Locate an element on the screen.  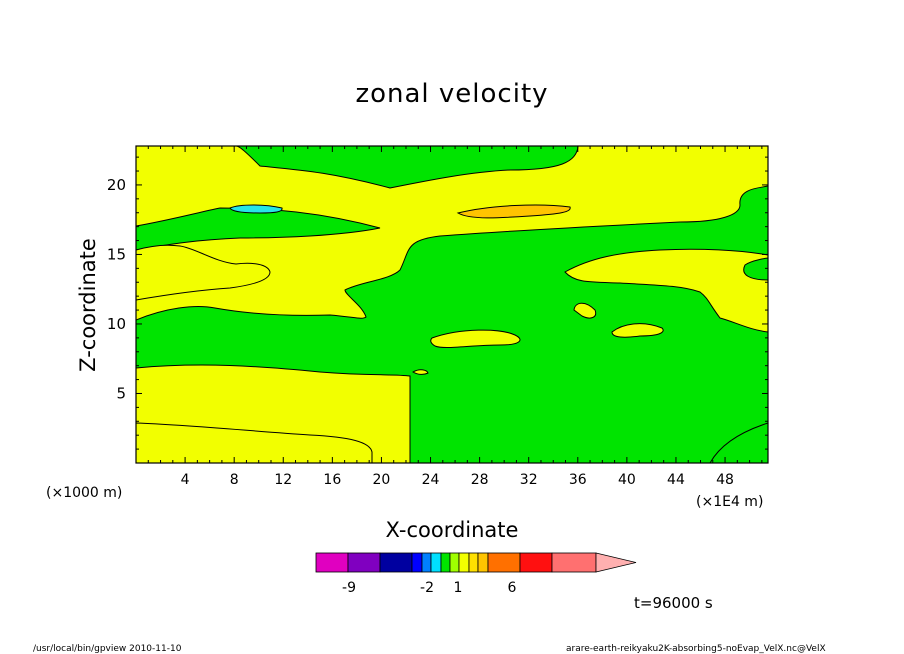
colorbar-label: 1 is located at coordinates (458, 588).